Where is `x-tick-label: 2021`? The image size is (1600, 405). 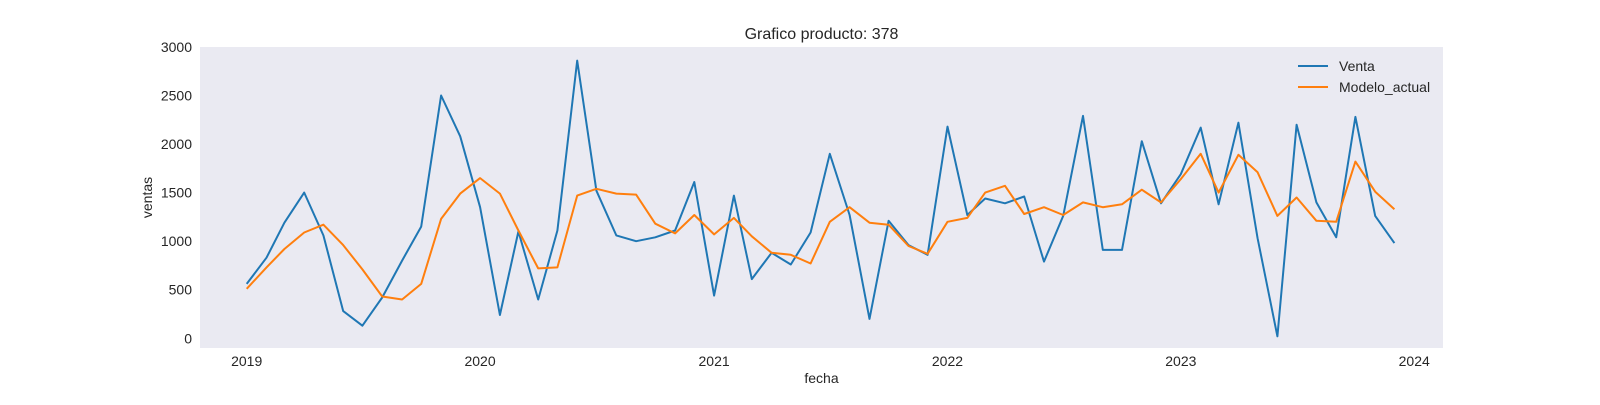 x-tick-label: 2021 is located at coordinates (714, 361).